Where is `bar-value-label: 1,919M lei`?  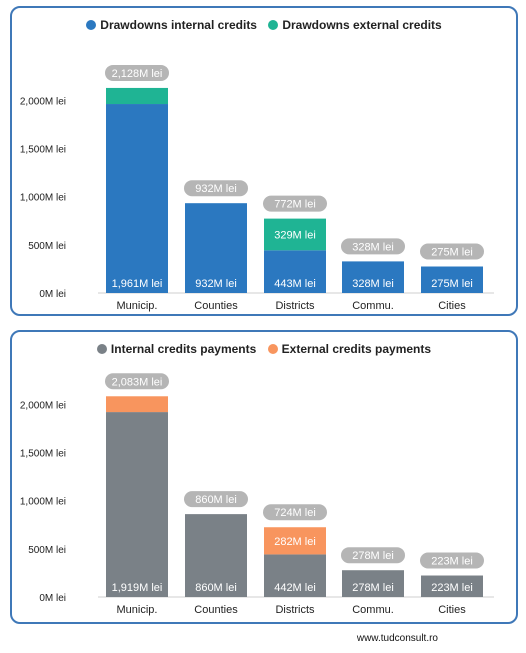 bar-value-label: 1,919M lei is located at coordinates (137, 588).